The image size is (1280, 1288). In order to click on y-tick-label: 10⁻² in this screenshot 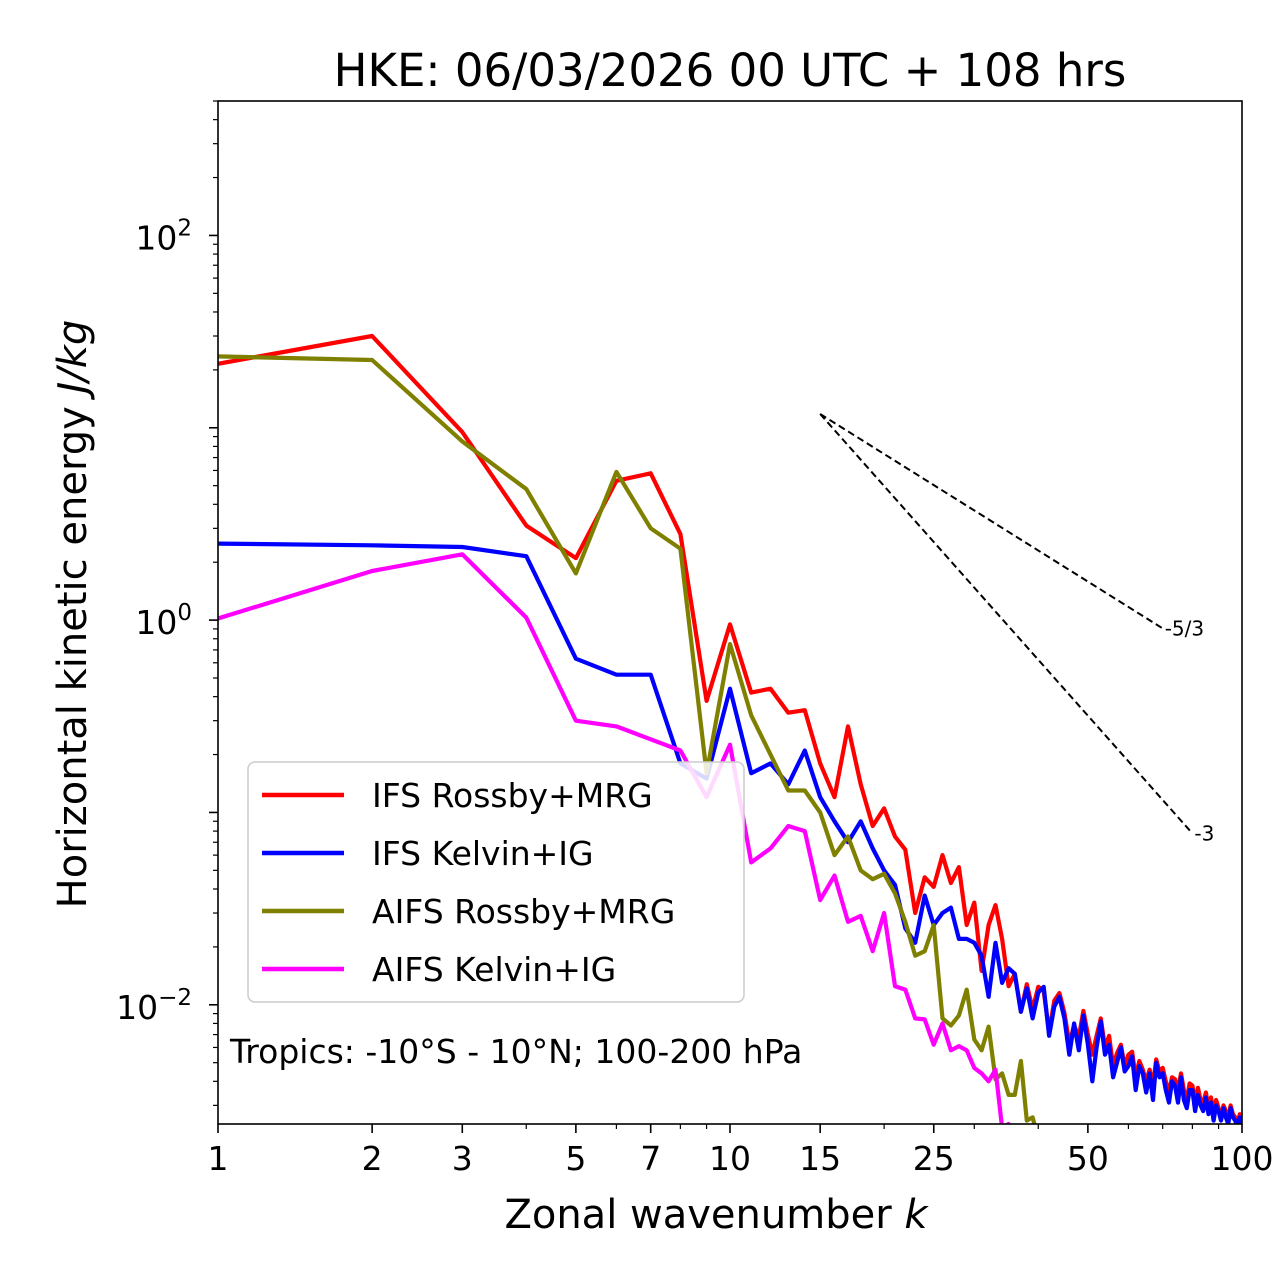, I will do `click(154, 1006)`.